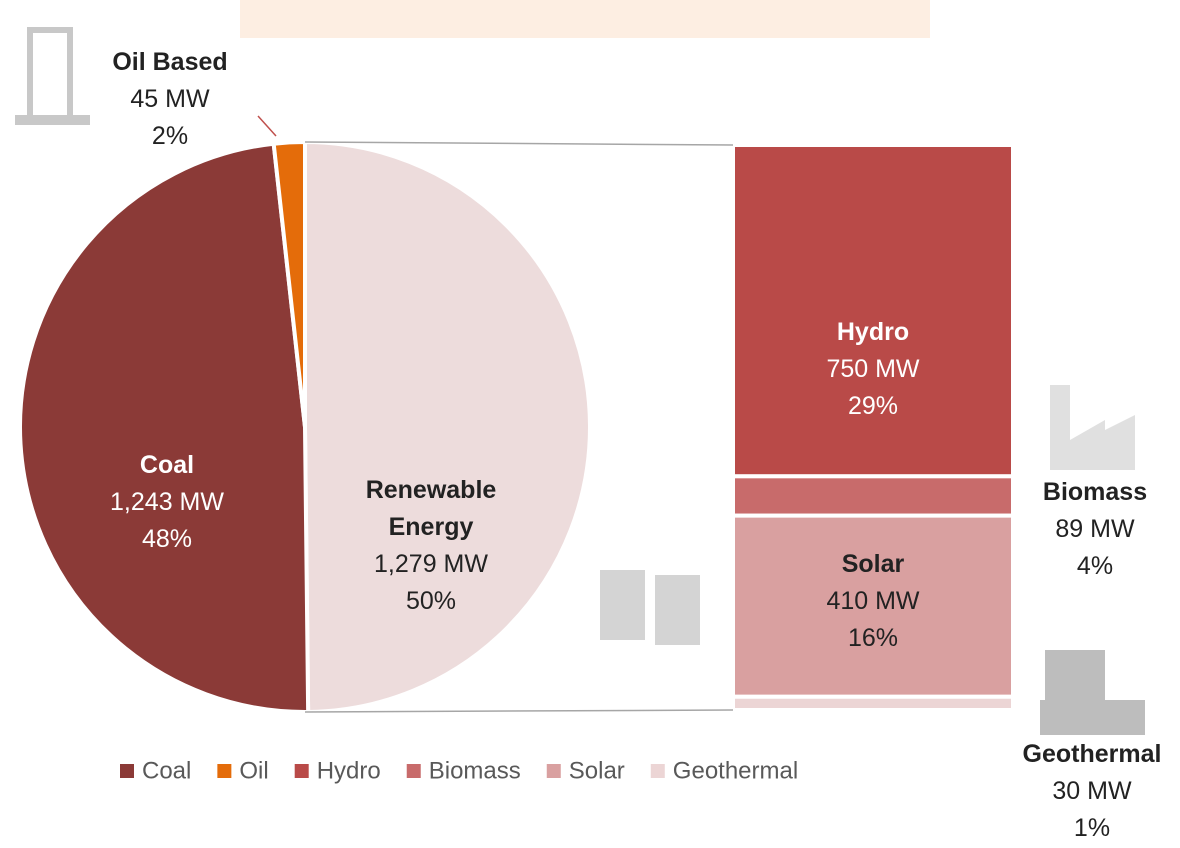  I want to click on label-percent: 48%, so click(167, 539).